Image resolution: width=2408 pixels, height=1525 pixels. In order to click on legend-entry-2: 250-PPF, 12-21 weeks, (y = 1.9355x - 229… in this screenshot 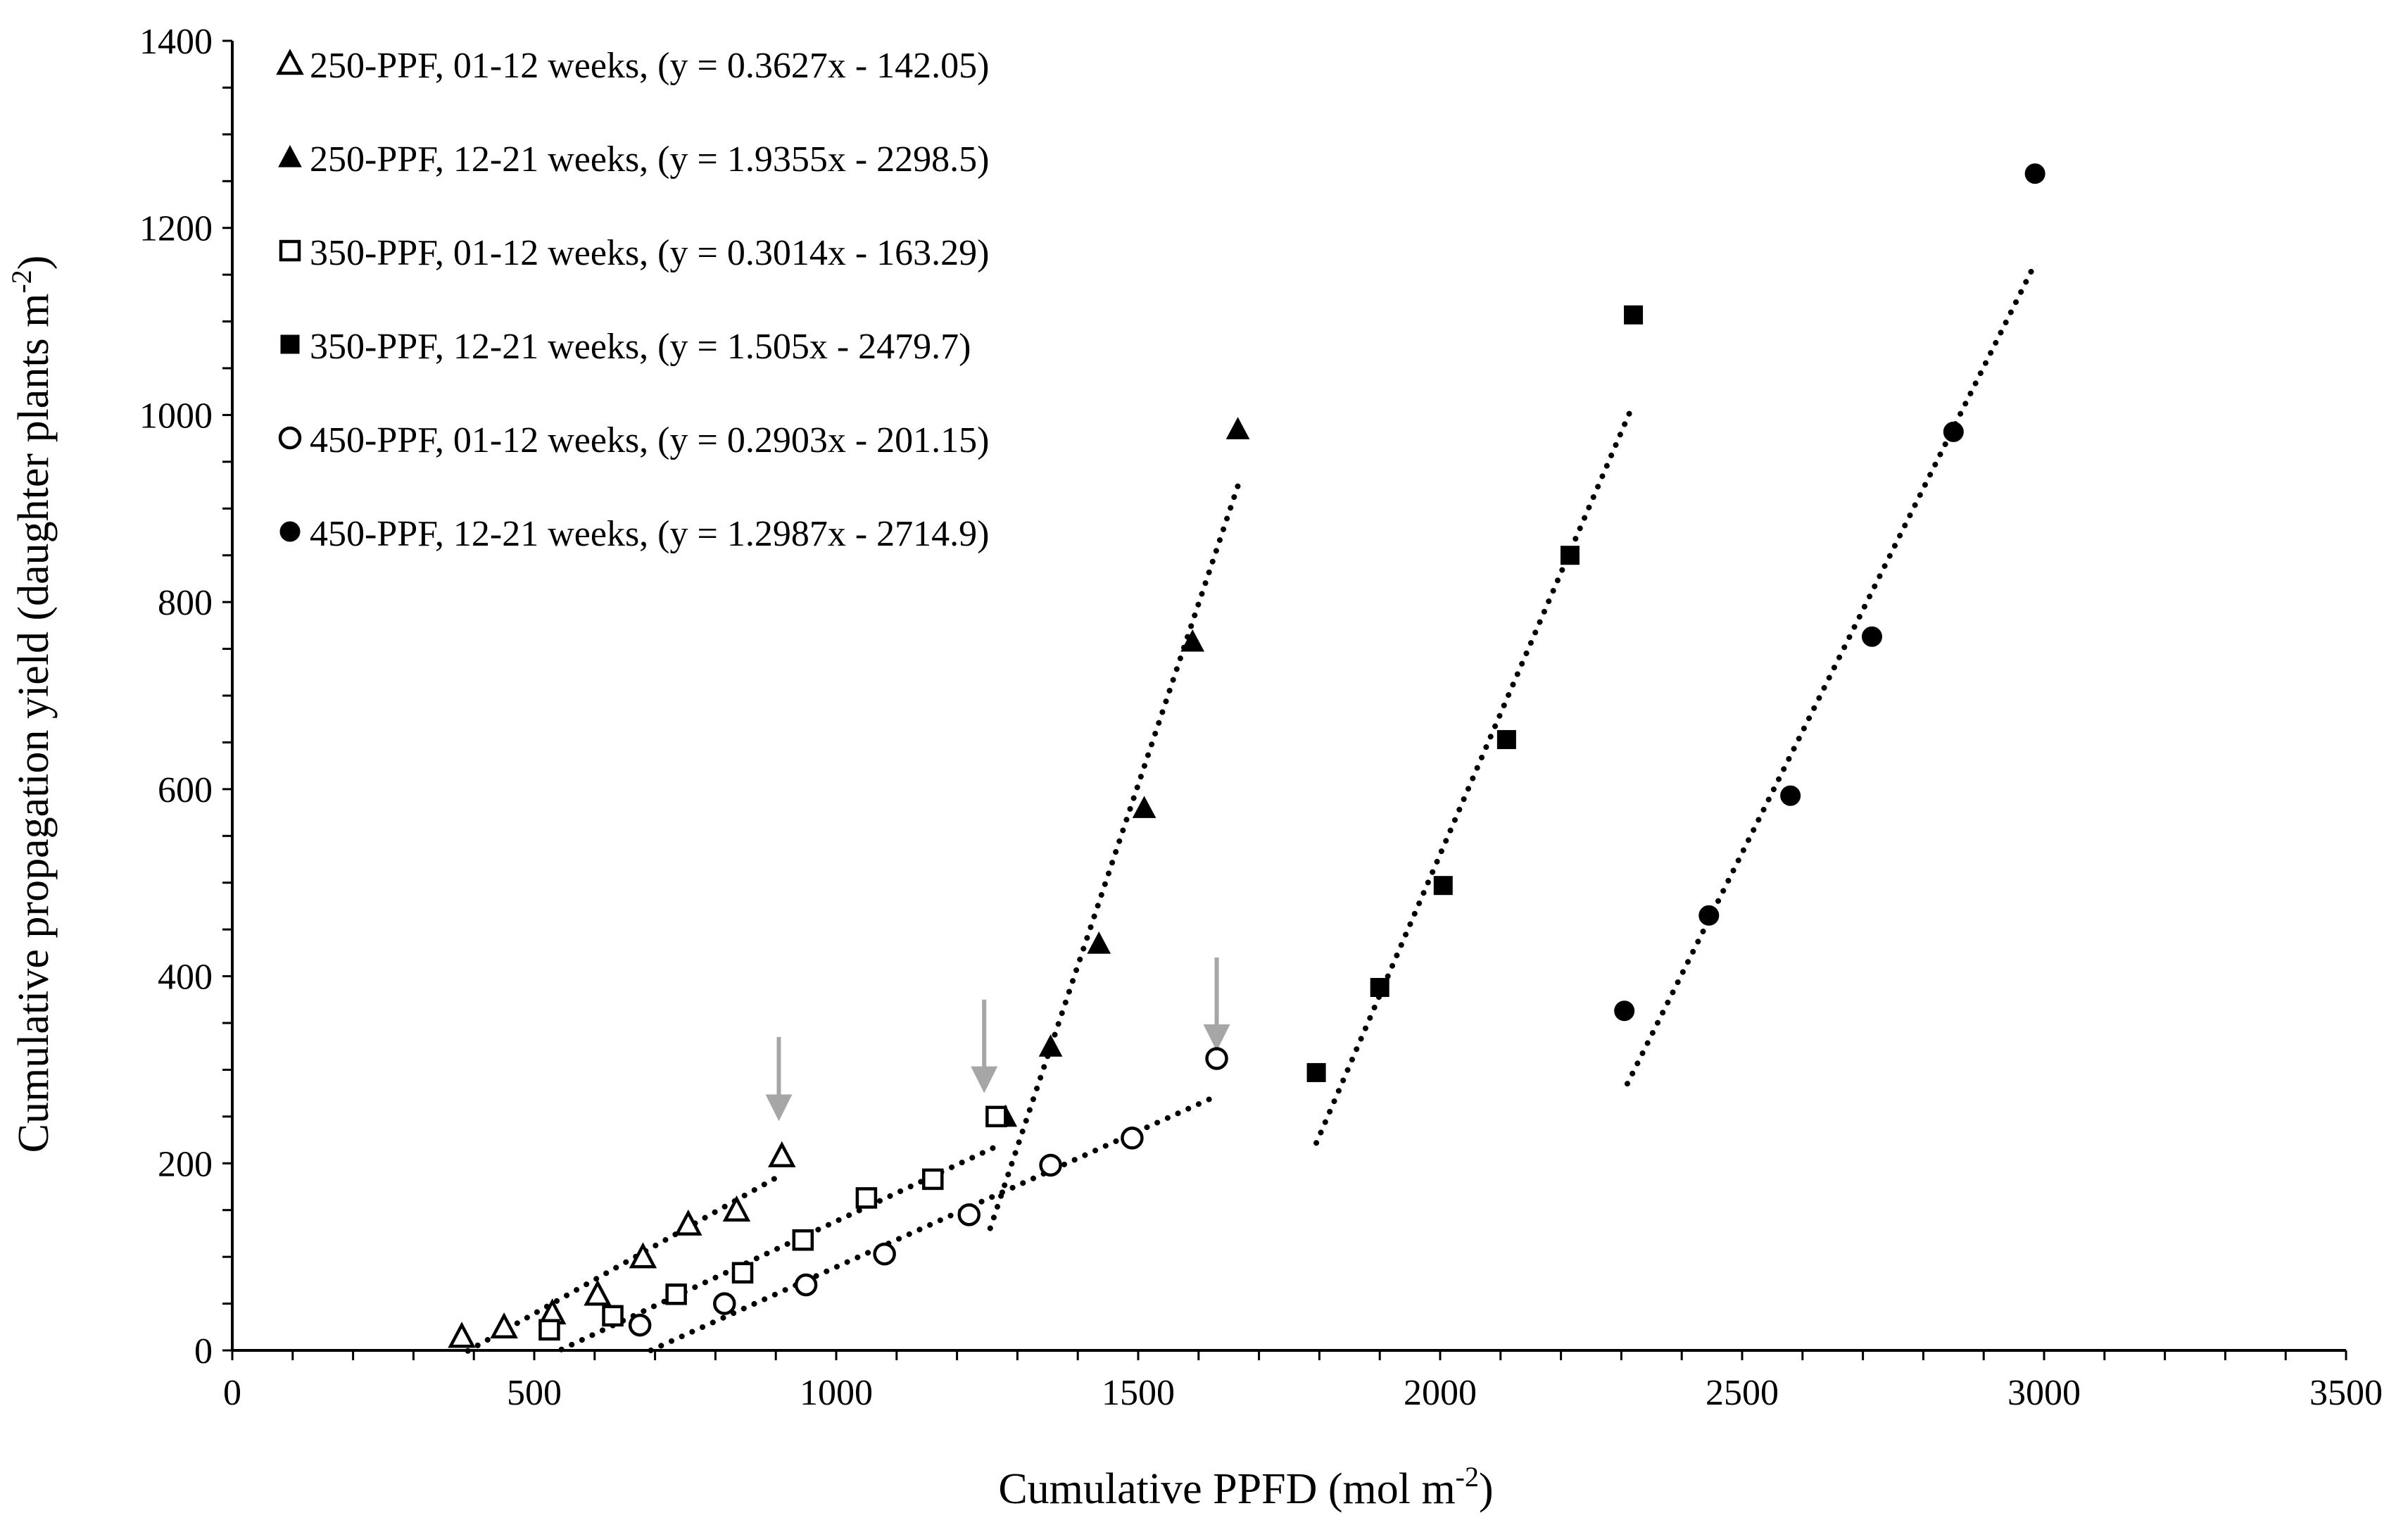, I will do `click(633, 159)`.